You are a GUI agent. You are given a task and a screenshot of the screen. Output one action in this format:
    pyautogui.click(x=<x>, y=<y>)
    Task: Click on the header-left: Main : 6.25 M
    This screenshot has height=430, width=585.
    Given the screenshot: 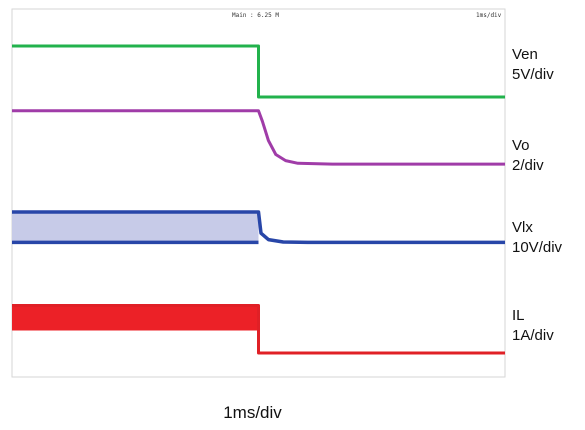 What is the action you would take?
    pyautogui.click(x=255, y=15)
    